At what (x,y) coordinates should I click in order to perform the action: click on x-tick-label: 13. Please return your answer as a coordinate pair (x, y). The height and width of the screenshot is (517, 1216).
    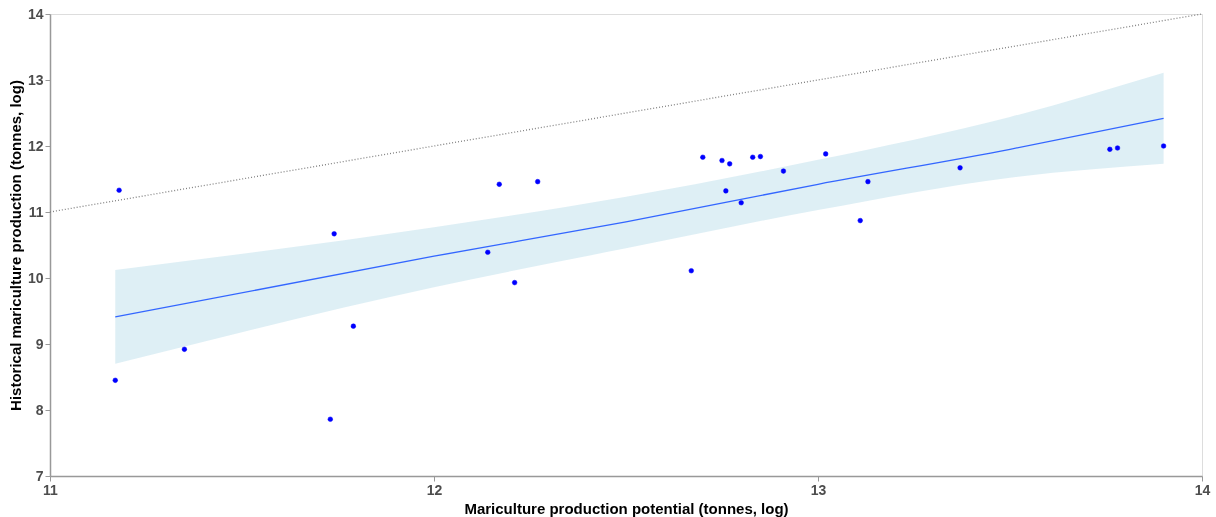
    Looking at the image, I should click on (818, 489).